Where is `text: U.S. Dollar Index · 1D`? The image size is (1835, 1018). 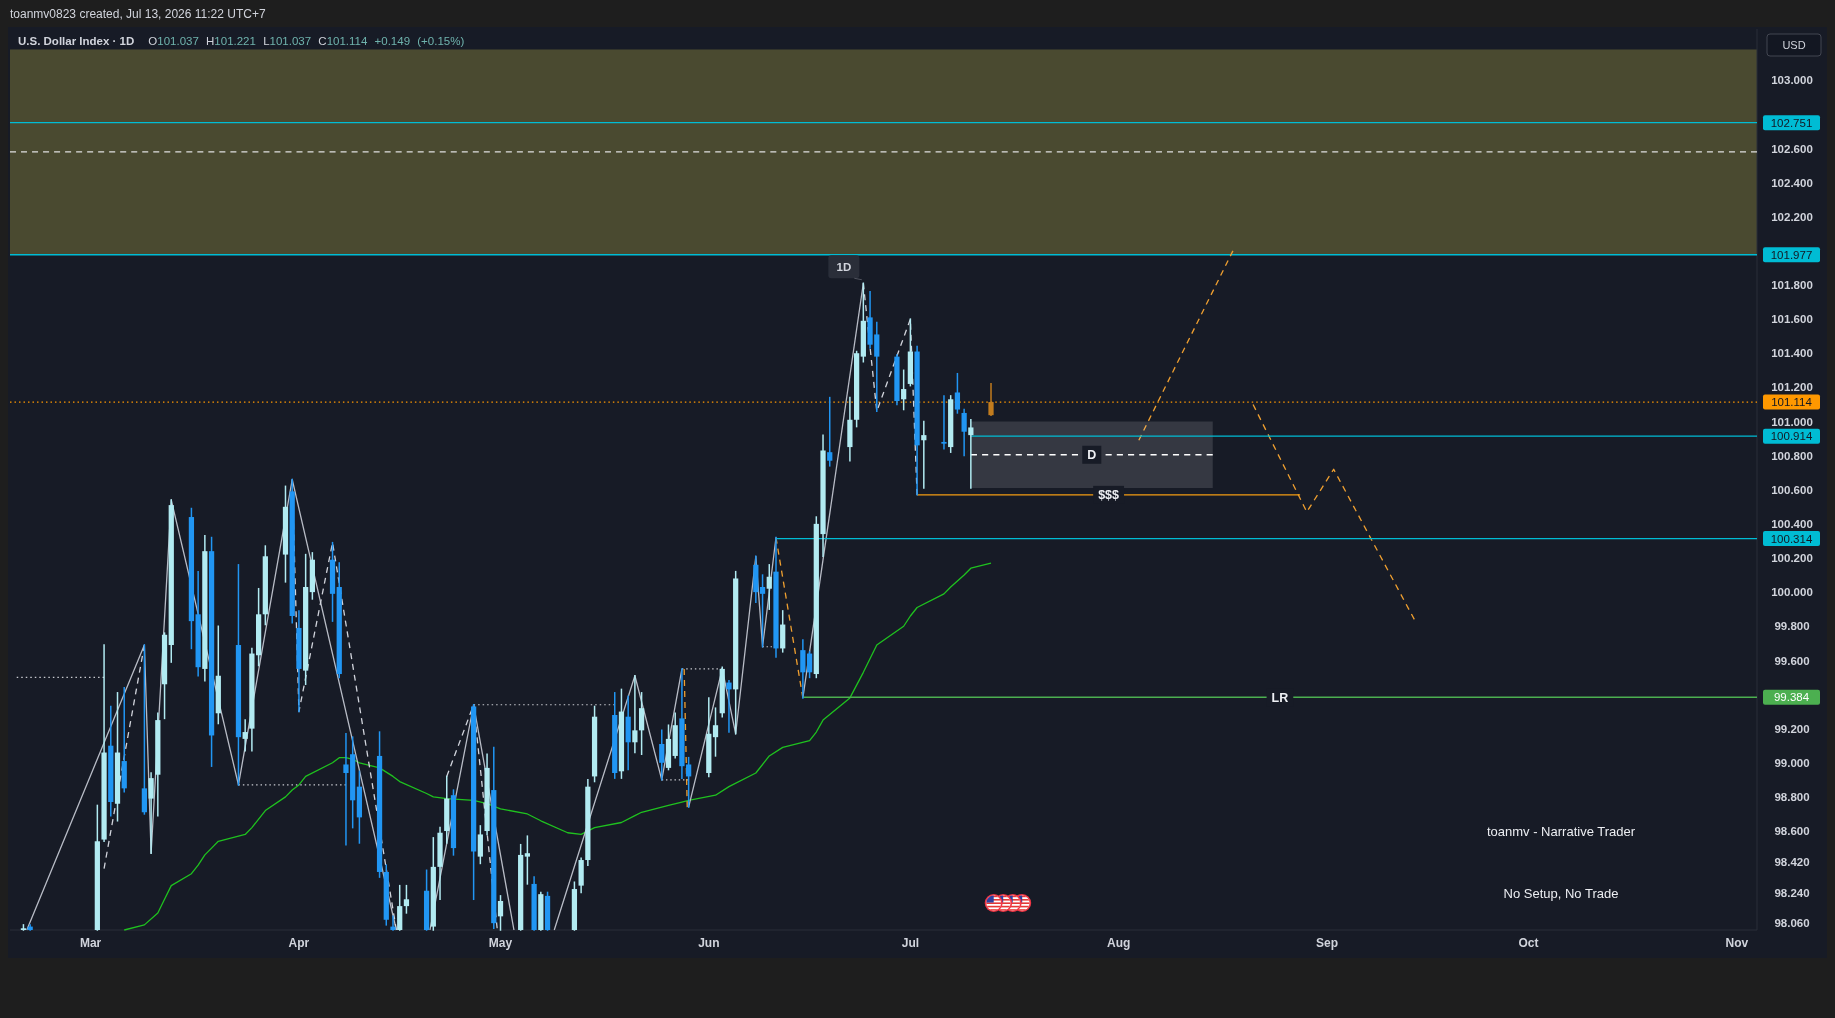 text: U.S. Dollar Index · 1D is located at coordinates (76, 41).